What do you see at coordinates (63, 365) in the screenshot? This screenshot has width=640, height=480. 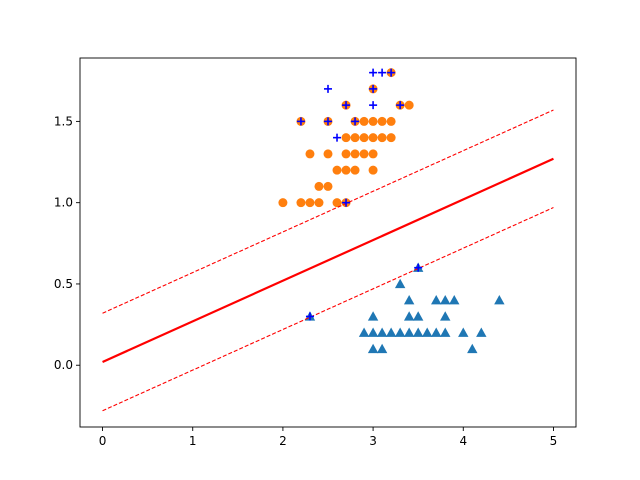 I see `y-tick-label: 0.0` at bounding box center [63, 365].